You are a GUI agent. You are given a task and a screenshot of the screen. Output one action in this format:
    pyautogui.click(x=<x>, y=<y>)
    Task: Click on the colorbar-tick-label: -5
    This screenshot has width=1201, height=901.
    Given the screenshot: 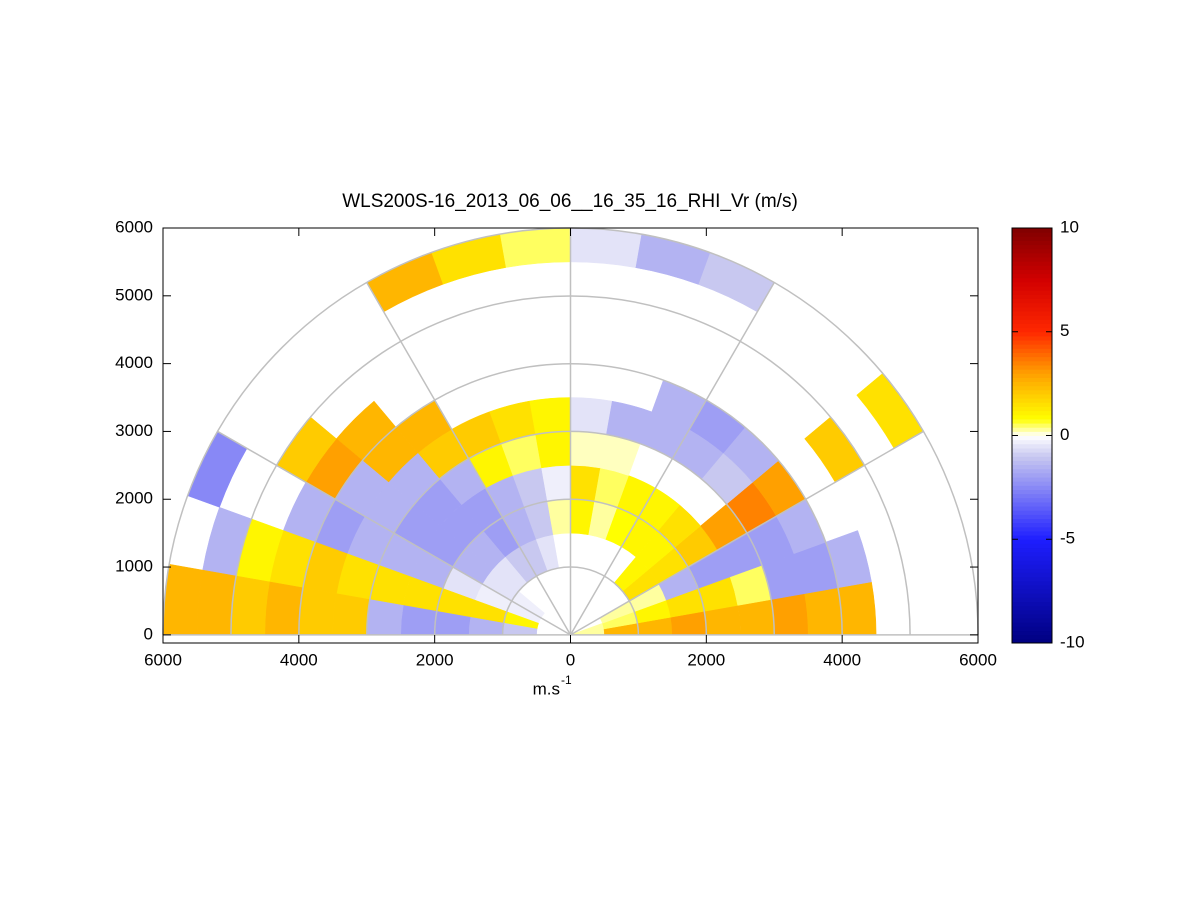 What is the action you would take?
    pyautogui.click(x=1067, y=538)
    